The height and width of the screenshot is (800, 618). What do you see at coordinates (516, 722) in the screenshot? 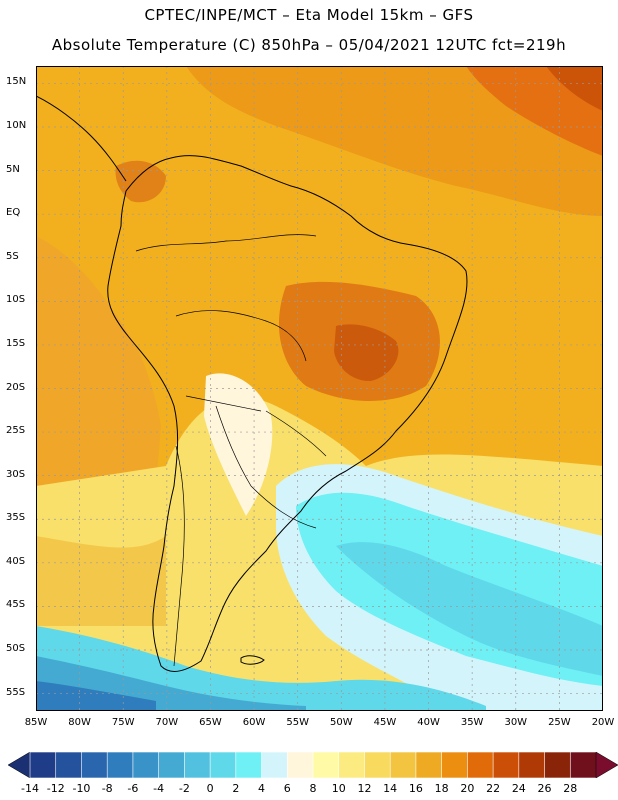
I see `longitude-label: 30W` at bounding box center [516, 722].